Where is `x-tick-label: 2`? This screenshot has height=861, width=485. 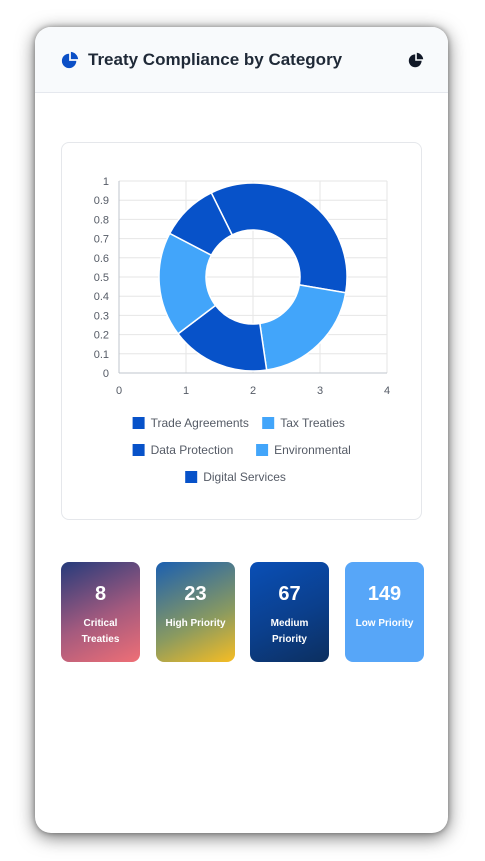
x-tick-label: 2 is located at coordinates (253, 391).